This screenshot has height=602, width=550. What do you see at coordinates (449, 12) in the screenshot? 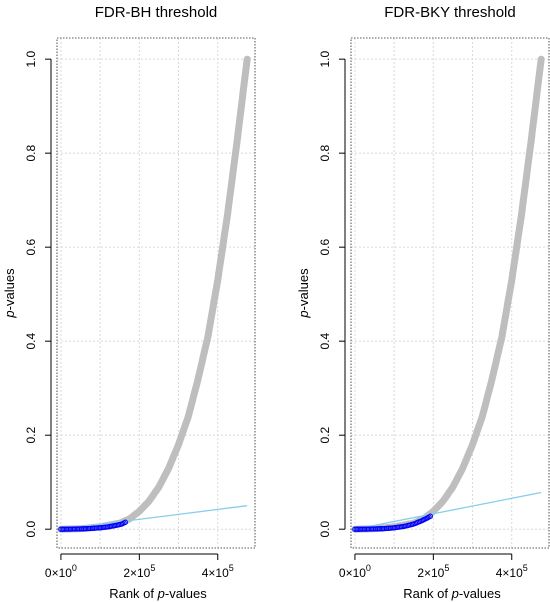
I see `chart-title: FDR-BKY threshold` at bounding box center [449, 12].